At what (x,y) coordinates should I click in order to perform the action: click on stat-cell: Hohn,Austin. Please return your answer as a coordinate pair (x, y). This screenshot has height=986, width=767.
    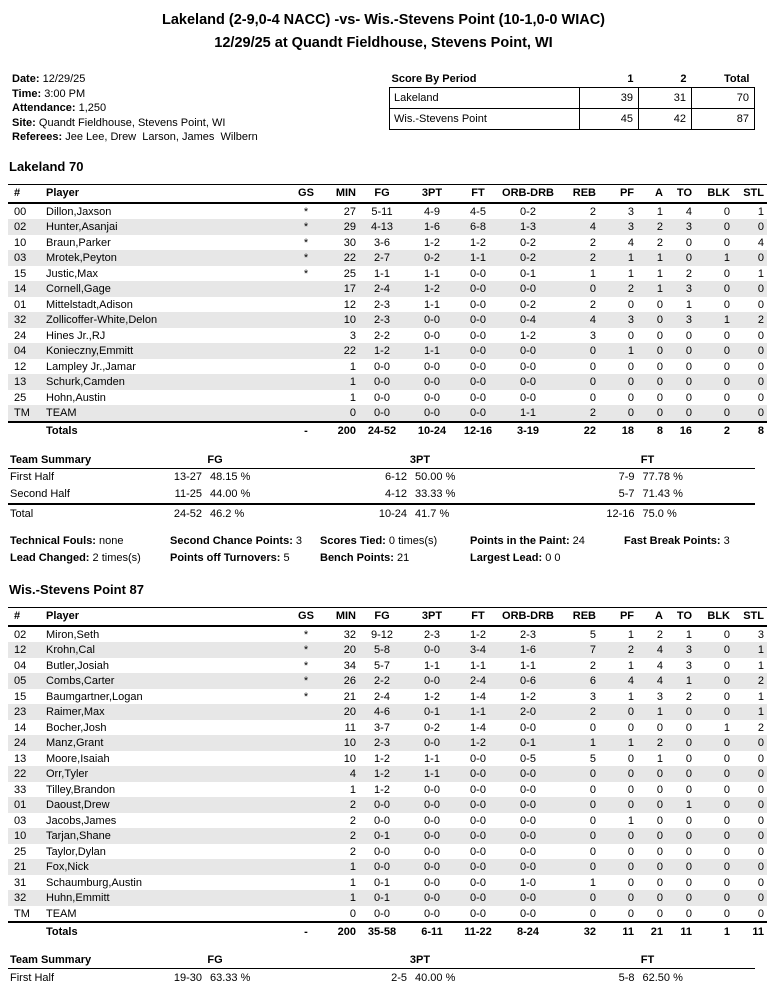
    Looking at the image, I should click on (76, 397).